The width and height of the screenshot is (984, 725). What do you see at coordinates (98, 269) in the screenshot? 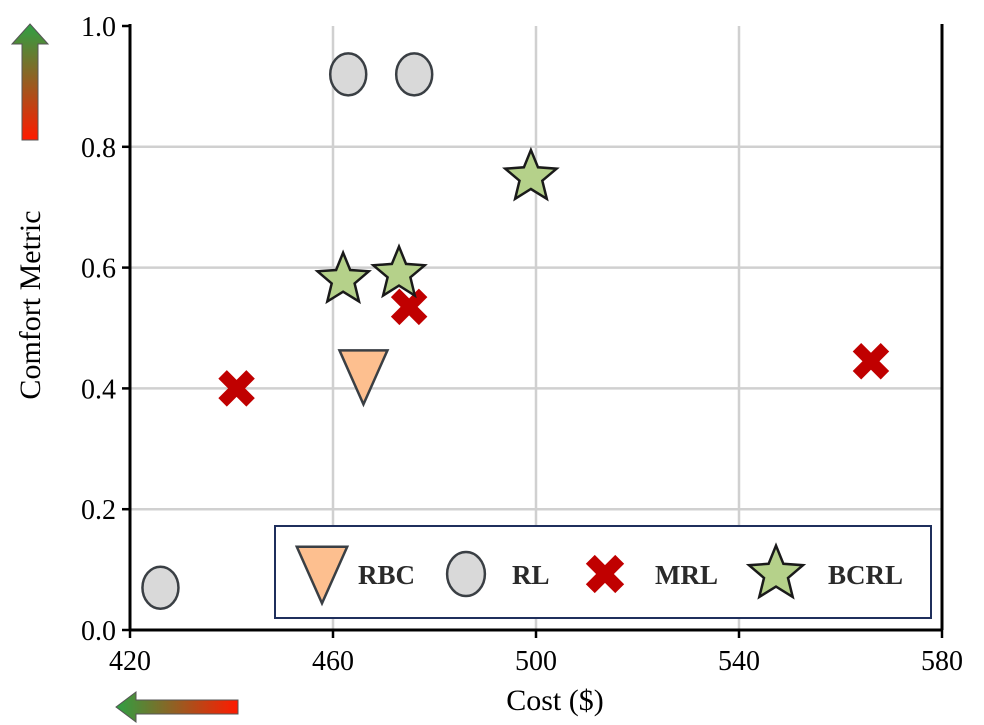
I see `y-tick-label: 0.6` at bounding box center [98, 269].